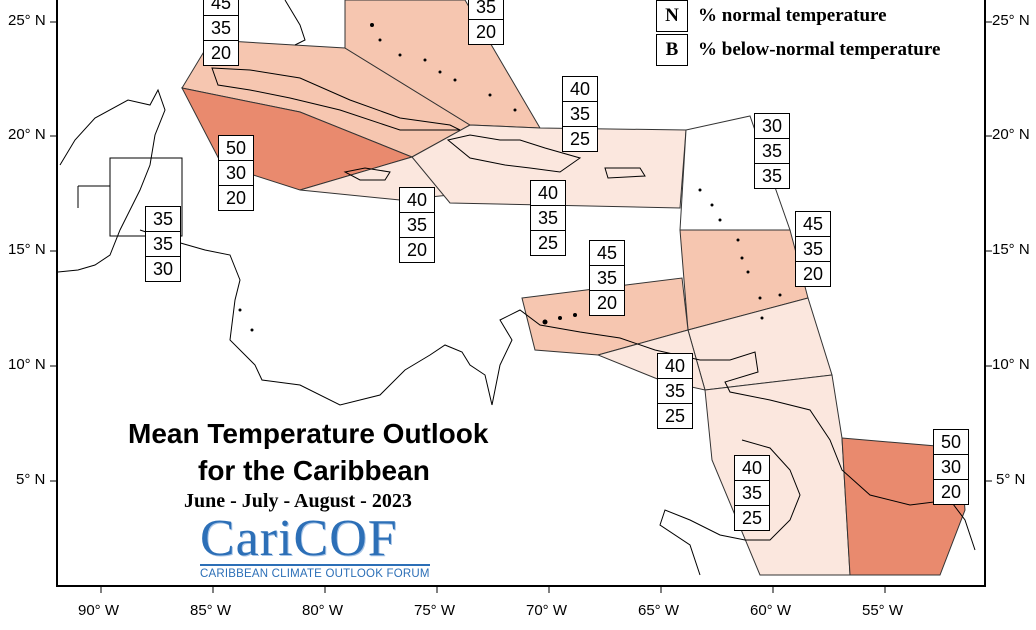 The width and height of the screenshot is (1036, 630). What do you see at coordinates (1011, 134) in the screenshot?
I see `lat-label-20n-right: 20° N` at bounding box center [1011, 134].